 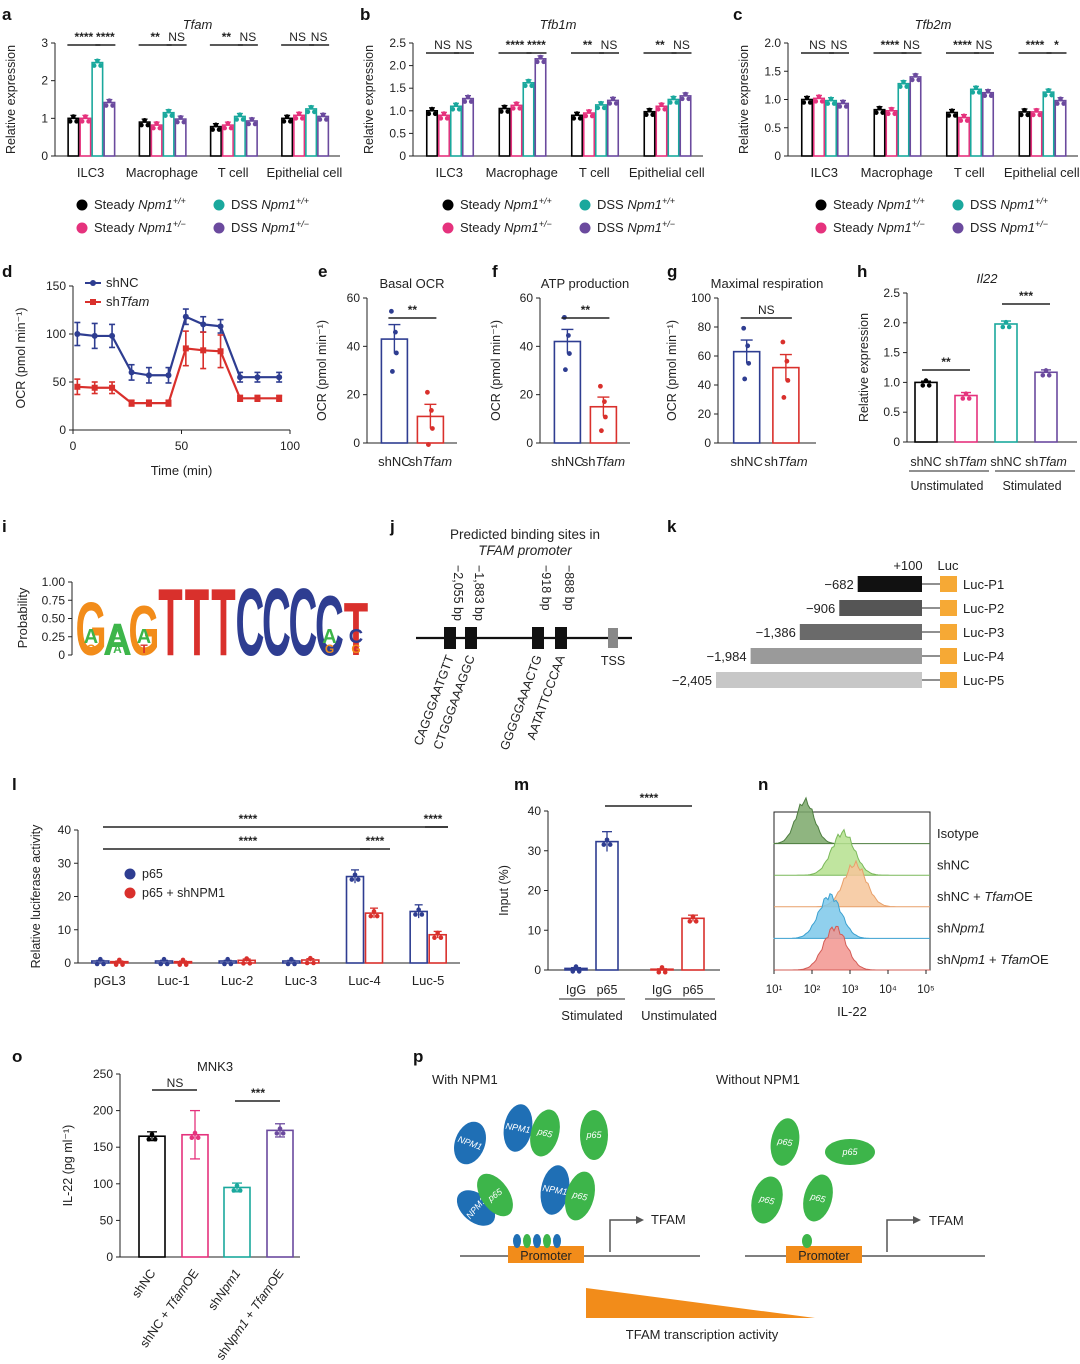 I want to click on b-sig-label: ****, so click(x=536, y=45).